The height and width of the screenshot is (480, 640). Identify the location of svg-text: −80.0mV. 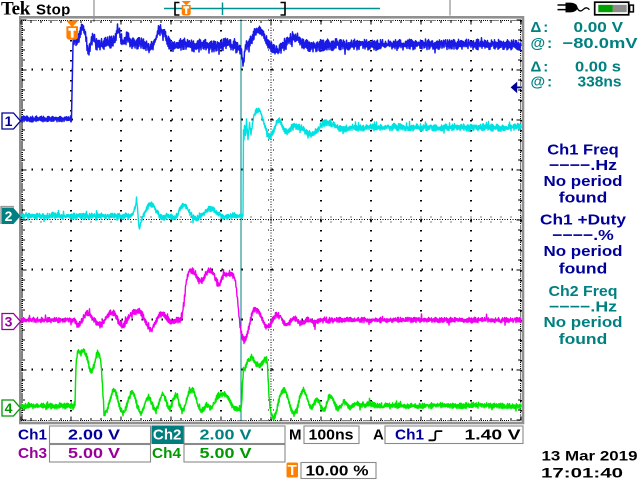
(600, 43).